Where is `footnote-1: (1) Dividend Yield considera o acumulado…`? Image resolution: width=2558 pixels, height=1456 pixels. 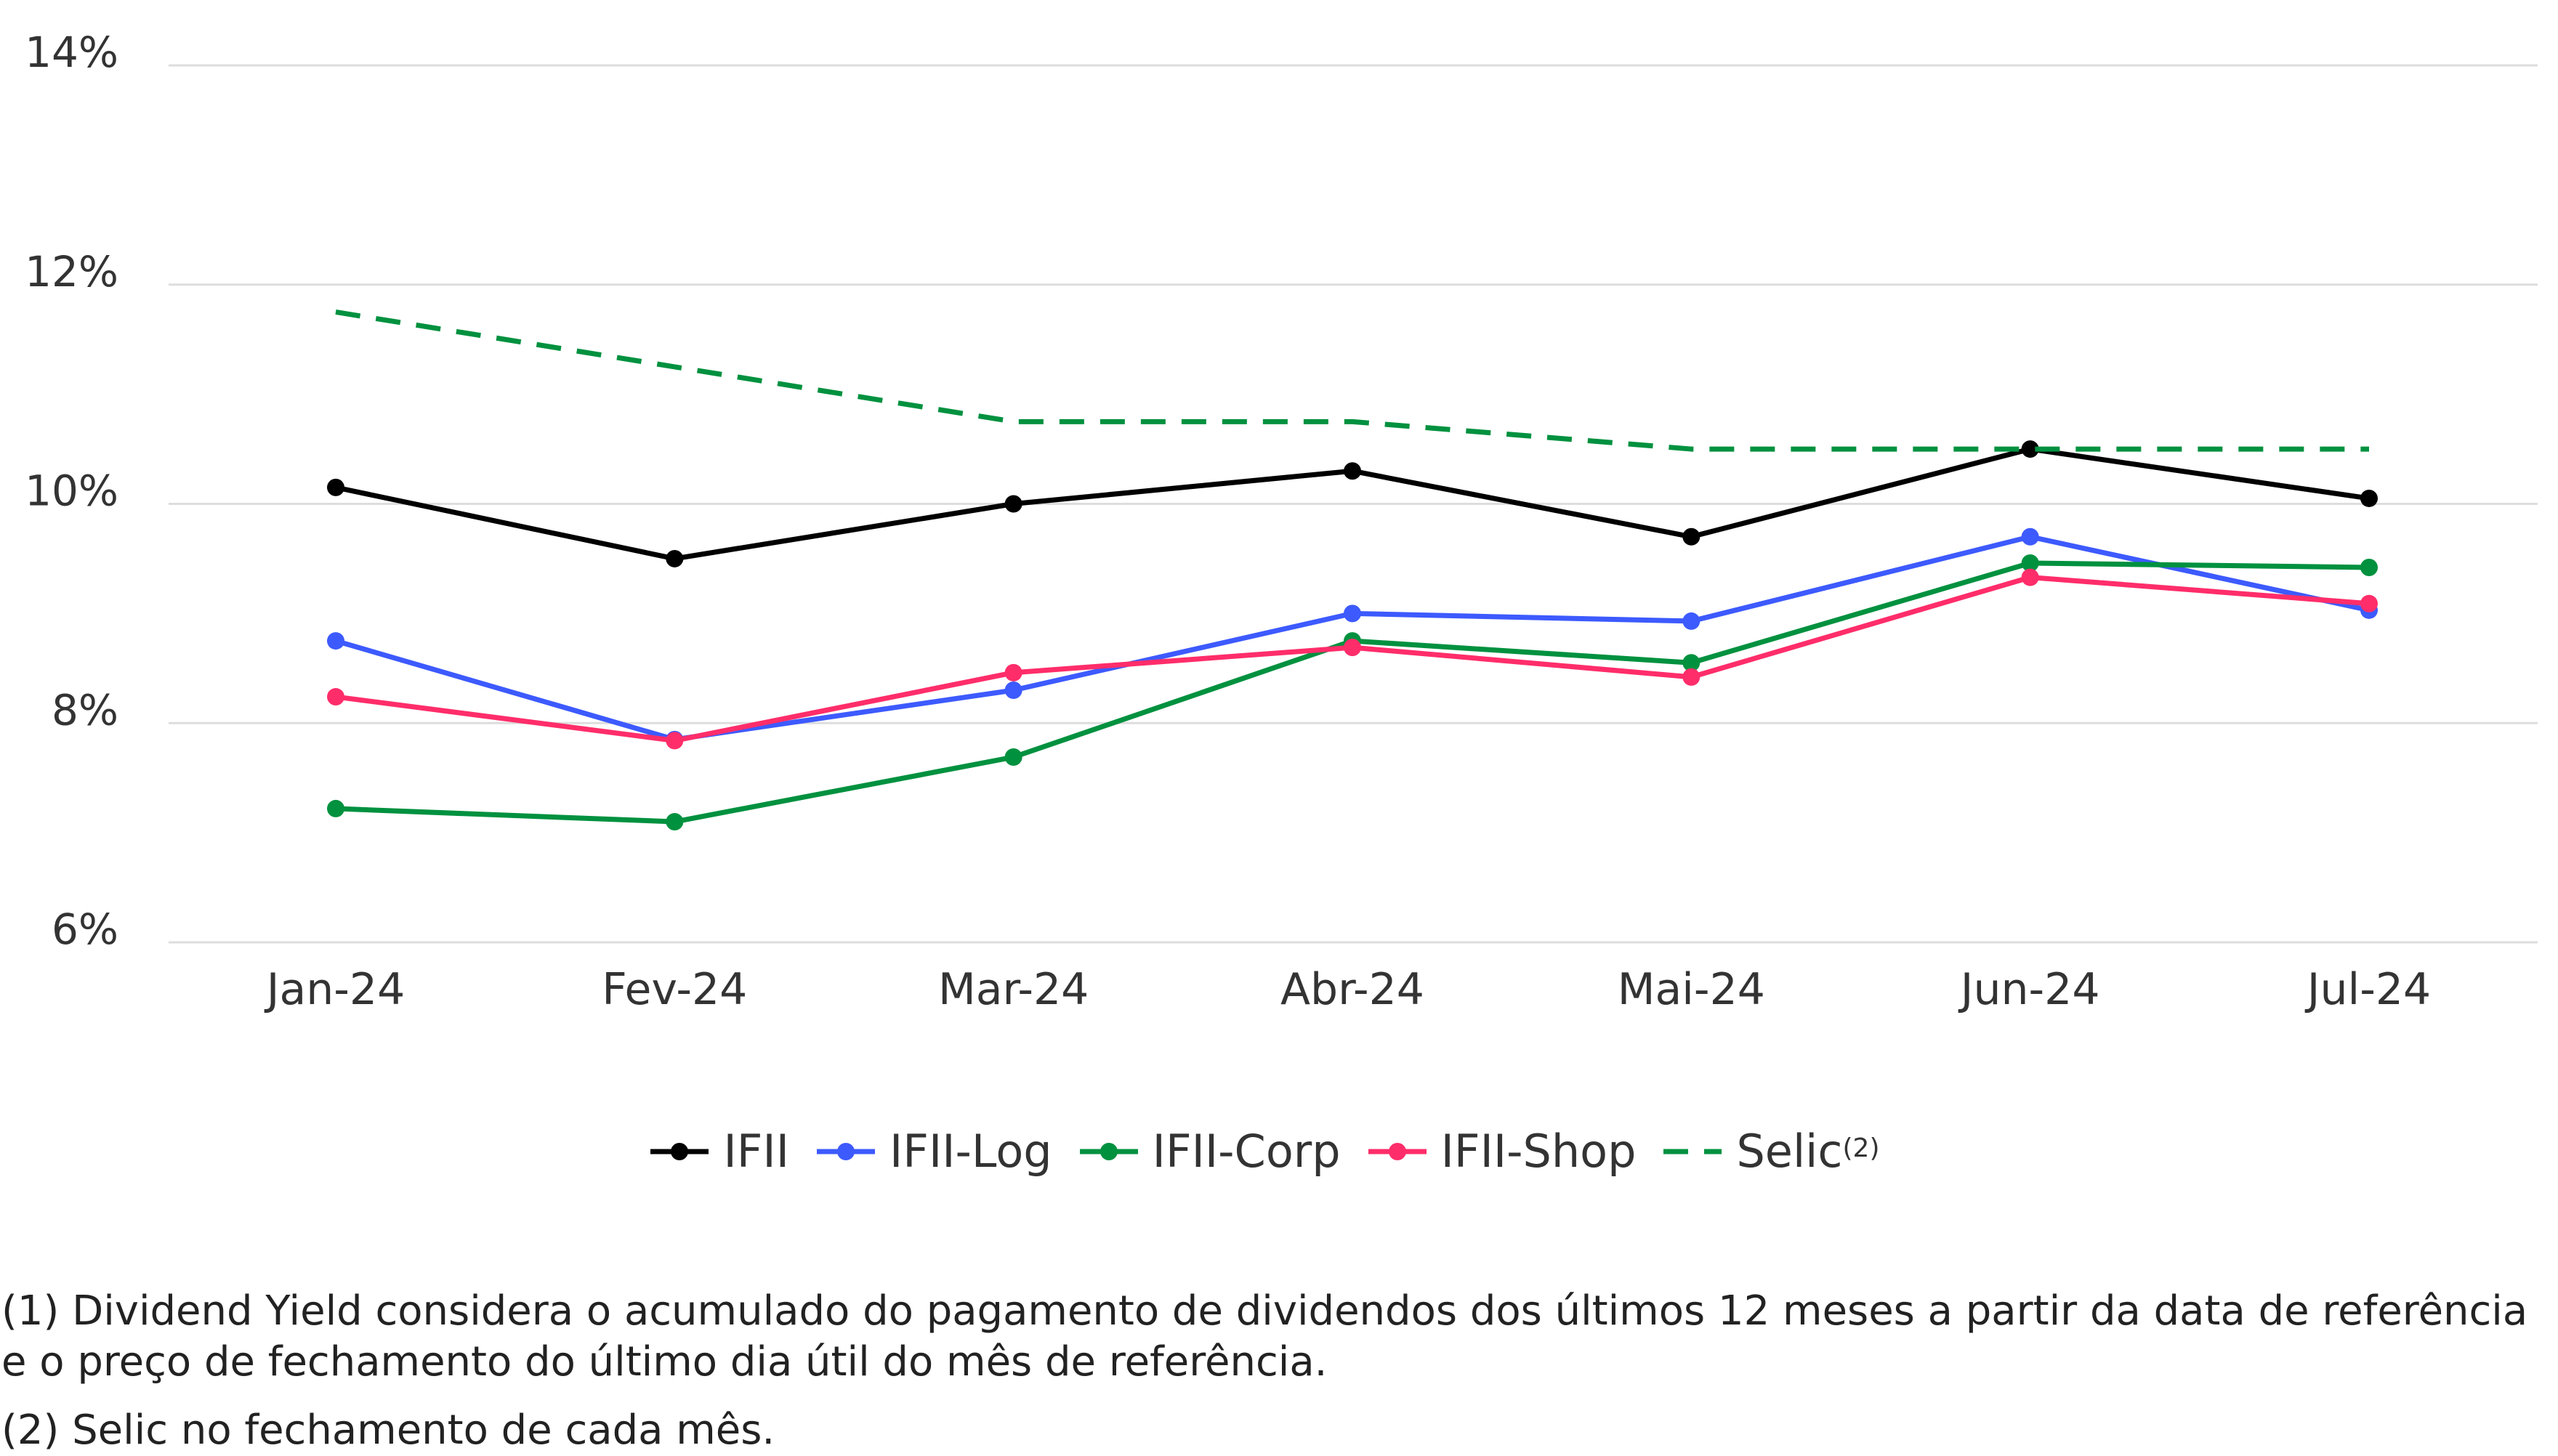
footnote-1: (1) Dividend Yield considera o acumulado… is located at coordinates (1265, 1336).